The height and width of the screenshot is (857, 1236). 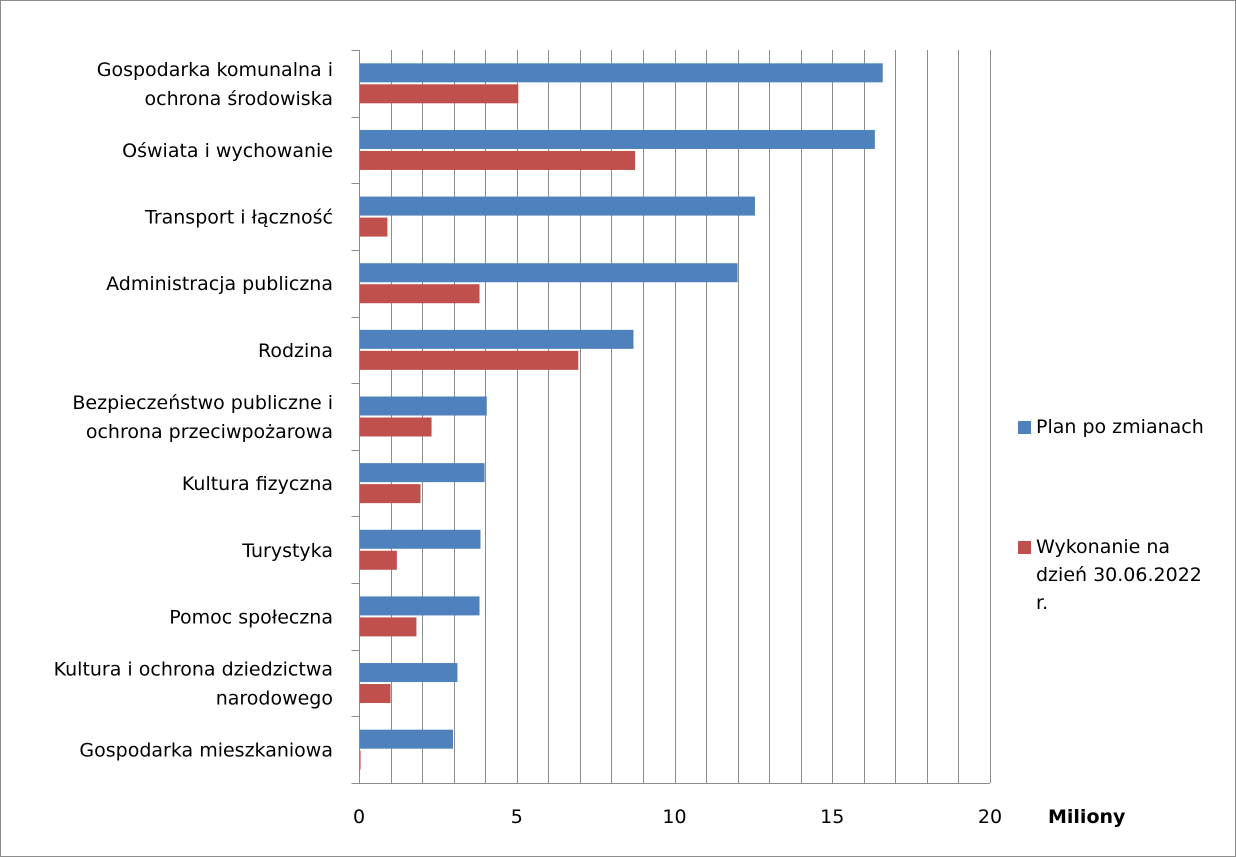 I want to click on category-label: Transport i łączność, so click(x=238, y=218).